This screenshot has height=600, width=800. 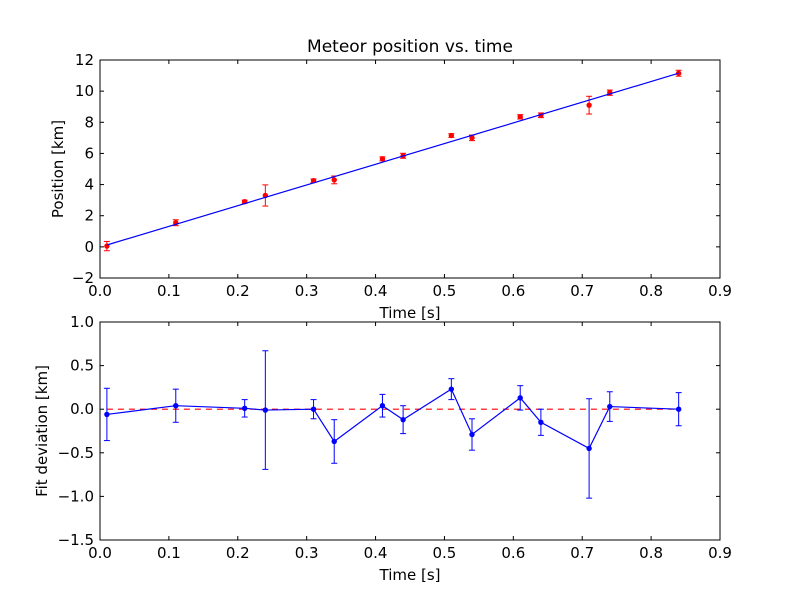 What do you see at coordinates (76, 496) in the screenshot?
I see `deviation-ytick-label: −1.0` at bounding box center [76, 496].